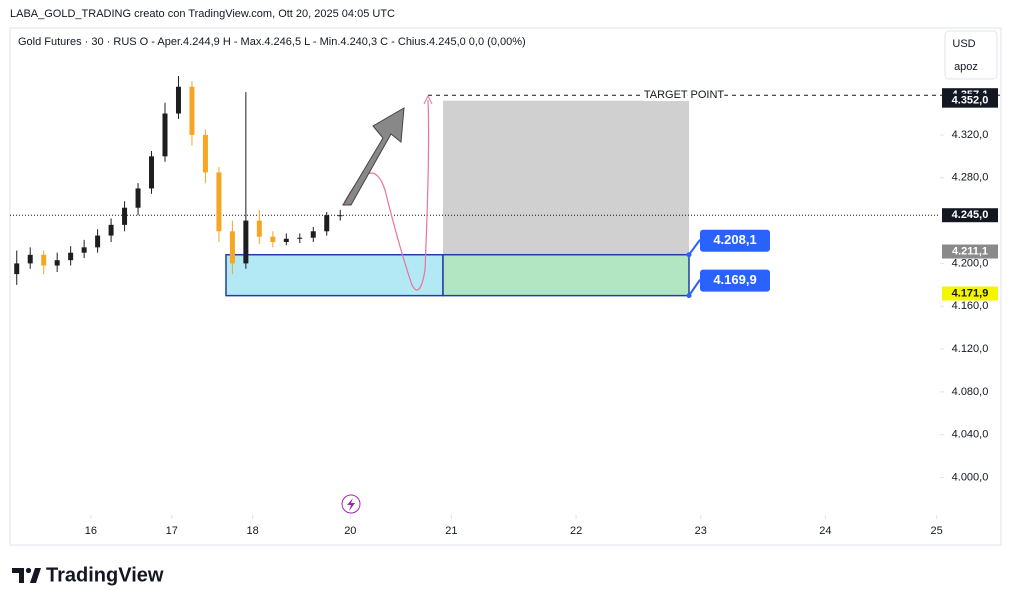 Image resolution: width=1011 pixels, height=610 pixels. What do you see at coordinates (105, 575) in the screenshot?
I see `brand-name: TradingView` at bounding box center [105, 575].